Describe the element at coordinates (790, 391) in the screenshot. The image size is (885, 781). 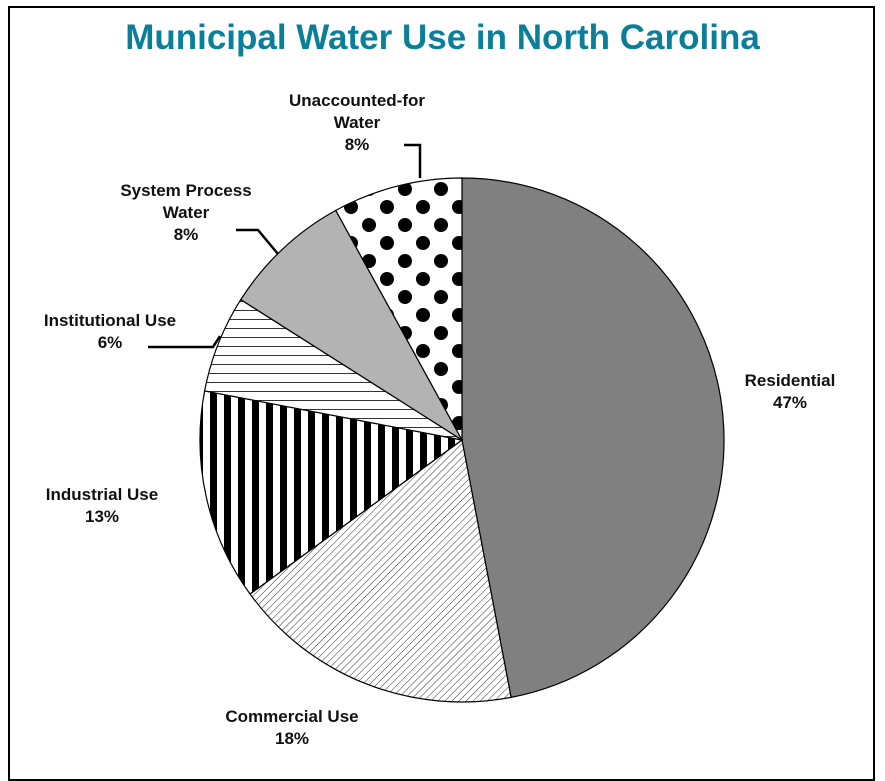
I see `slice-label: Residential 47%` at that location.